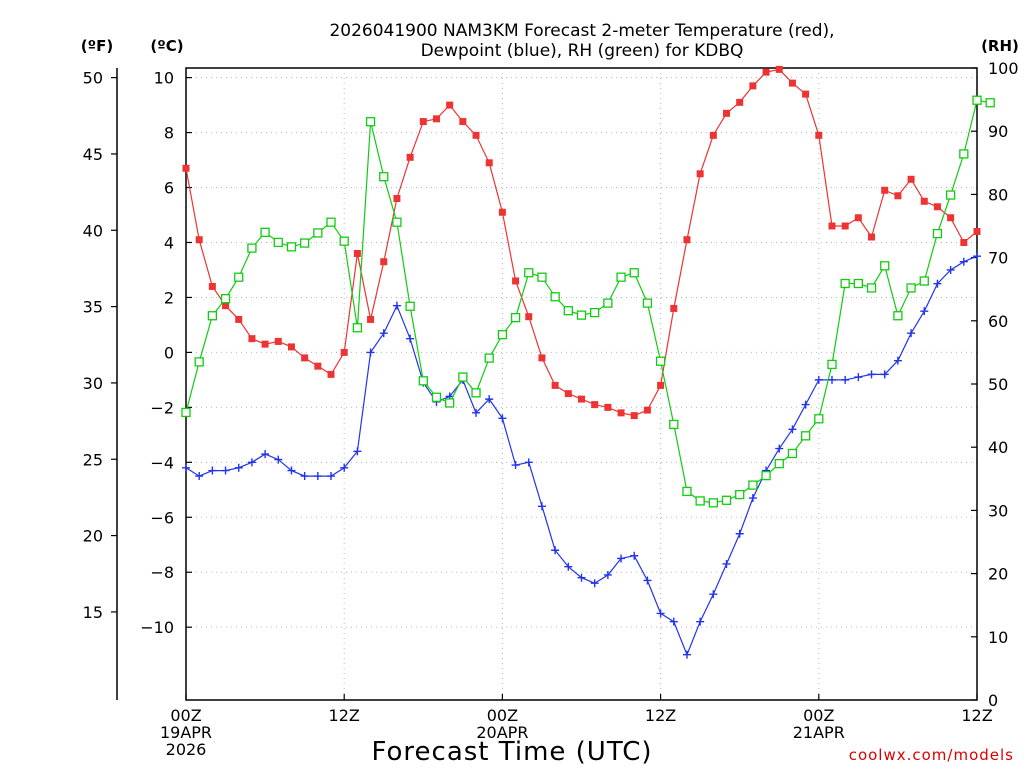 This screenshot has height=768, width=1024. I want to click on fahrenheit-unit-label: (ºF), so click(97, 46).